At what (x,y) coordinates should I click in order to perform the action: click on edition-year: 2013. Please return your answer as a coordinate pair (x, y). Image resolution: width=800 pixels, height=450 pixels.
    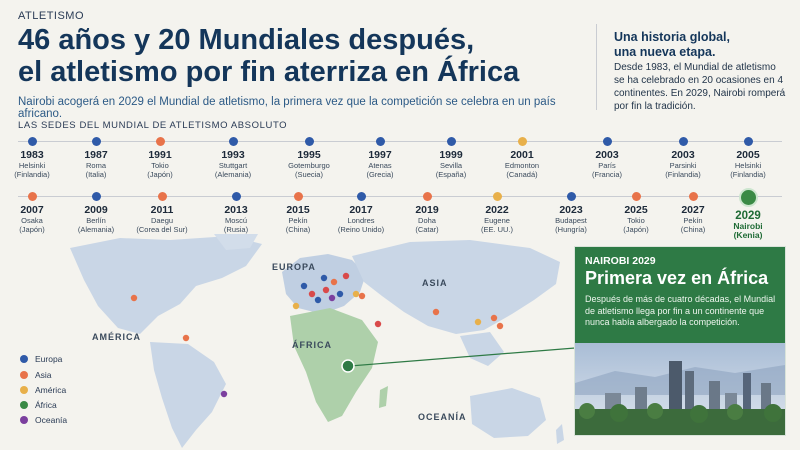
    Looking at the image, I should click on (236, 210).